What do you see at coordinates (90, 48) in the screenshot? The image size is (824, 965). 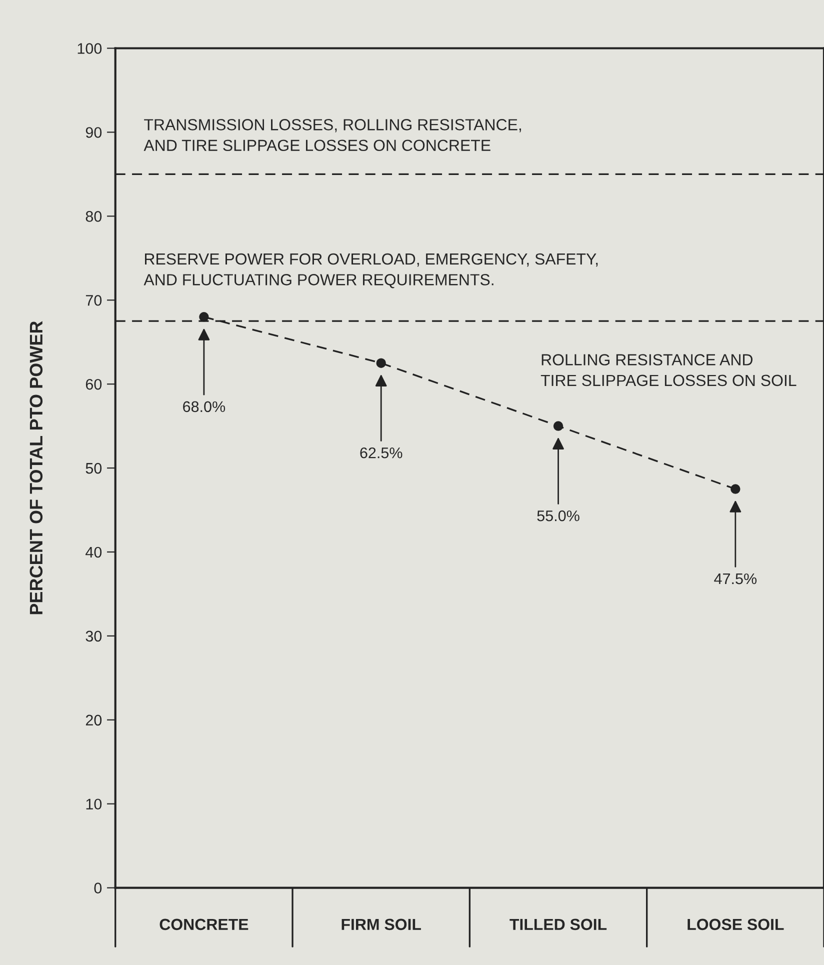 I see `y-tick-label: 100` at bounding box center [90, 48].